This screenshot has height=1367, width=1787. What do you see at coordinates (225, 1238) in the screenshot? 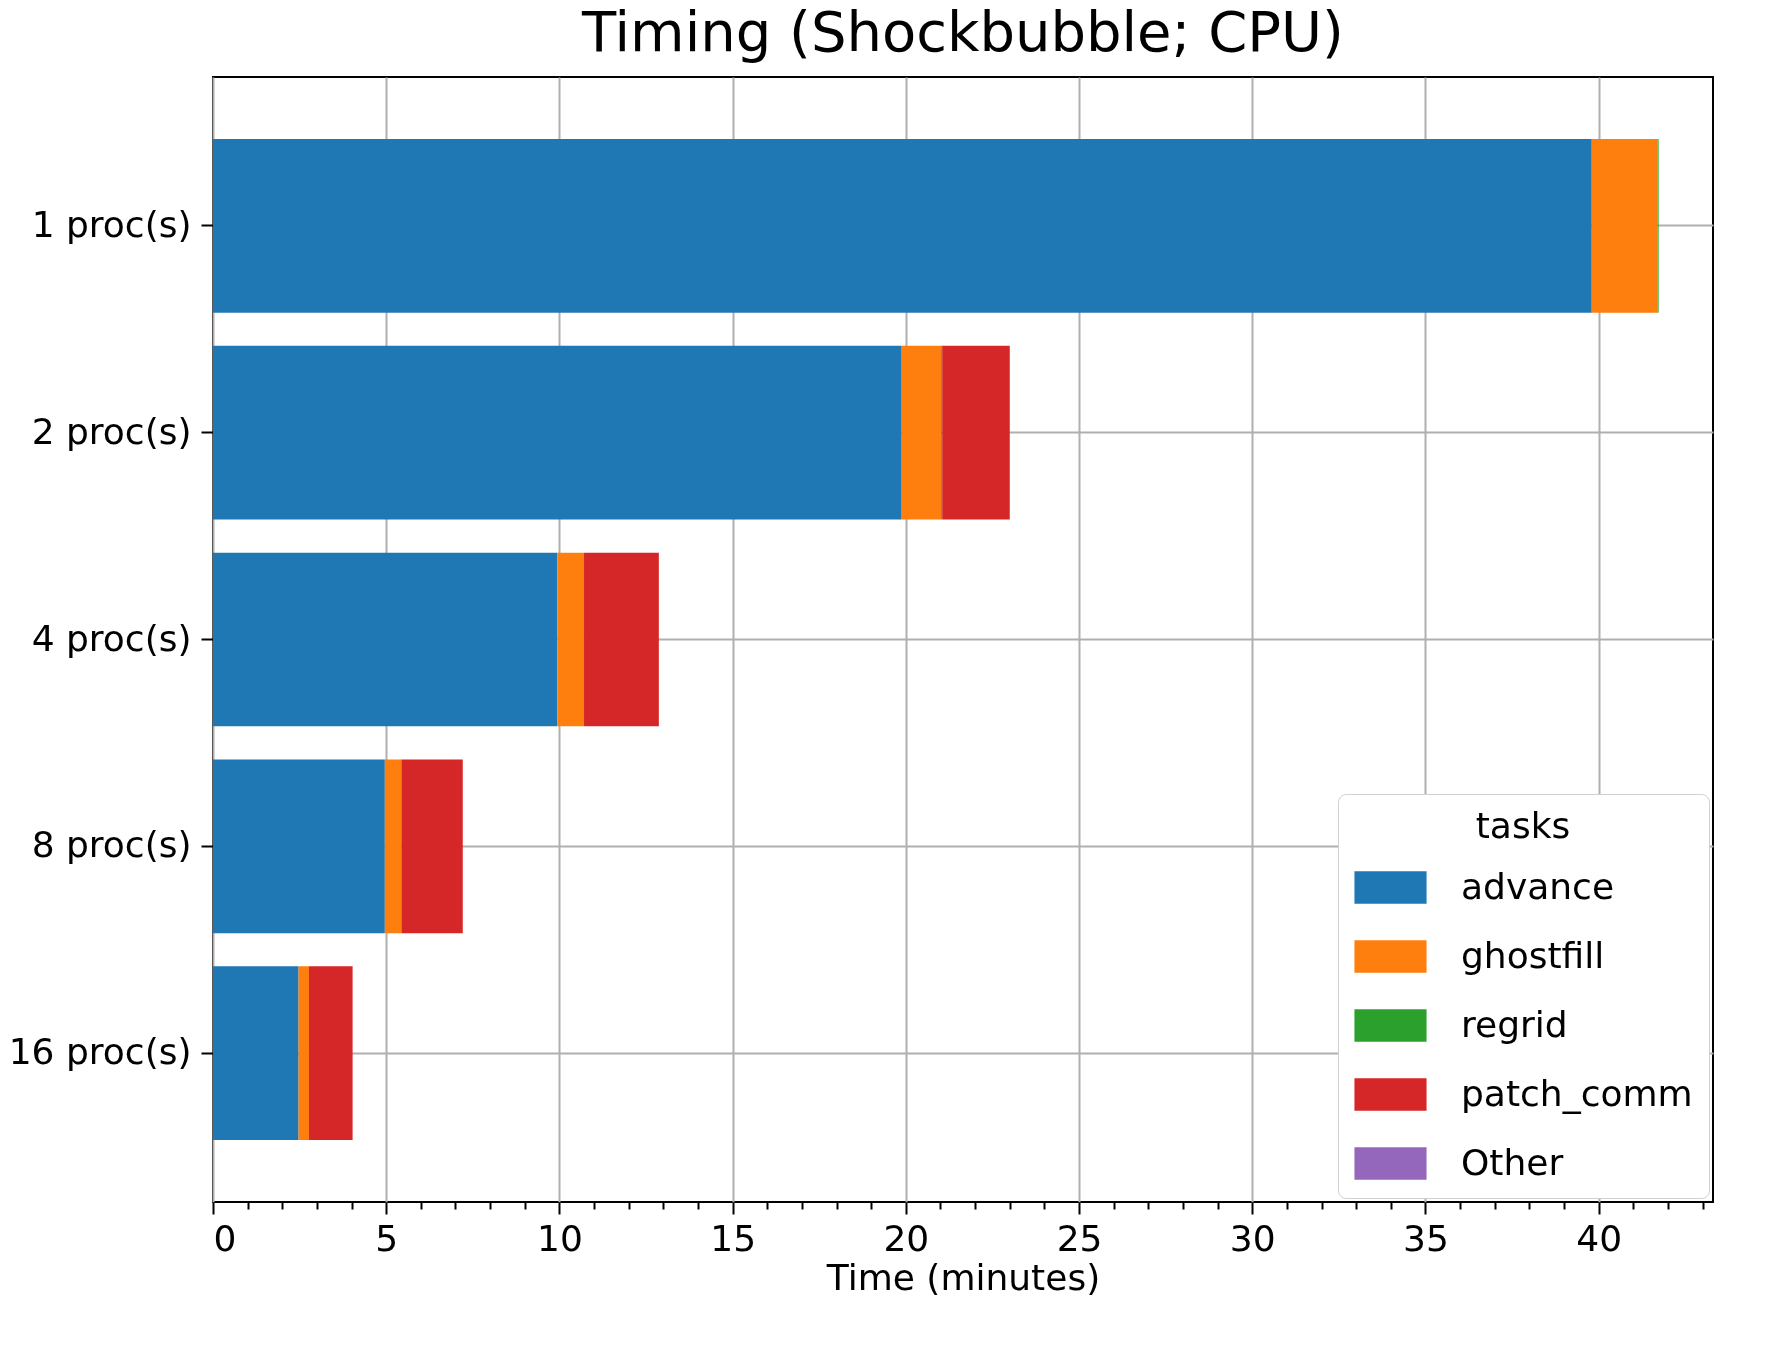
I see `x-tick-label: 0` at bounding box center [225, 1238].